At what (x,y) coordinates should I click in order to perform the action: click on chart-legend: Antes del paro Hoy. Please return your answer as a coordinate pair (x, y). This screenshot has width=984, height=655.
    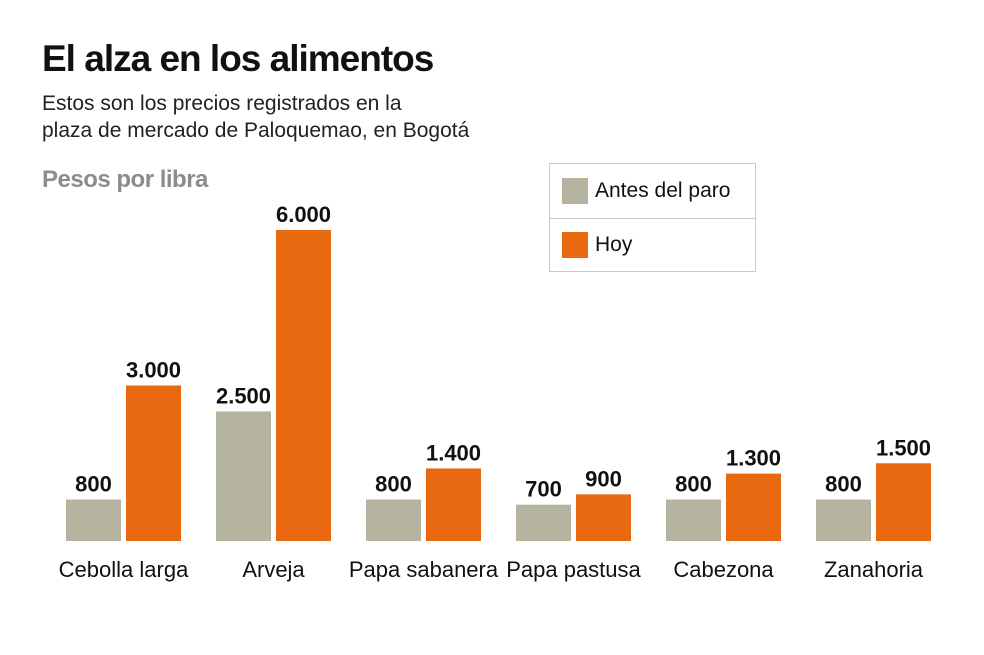
    Looking at the image, I should click on (652, 217).